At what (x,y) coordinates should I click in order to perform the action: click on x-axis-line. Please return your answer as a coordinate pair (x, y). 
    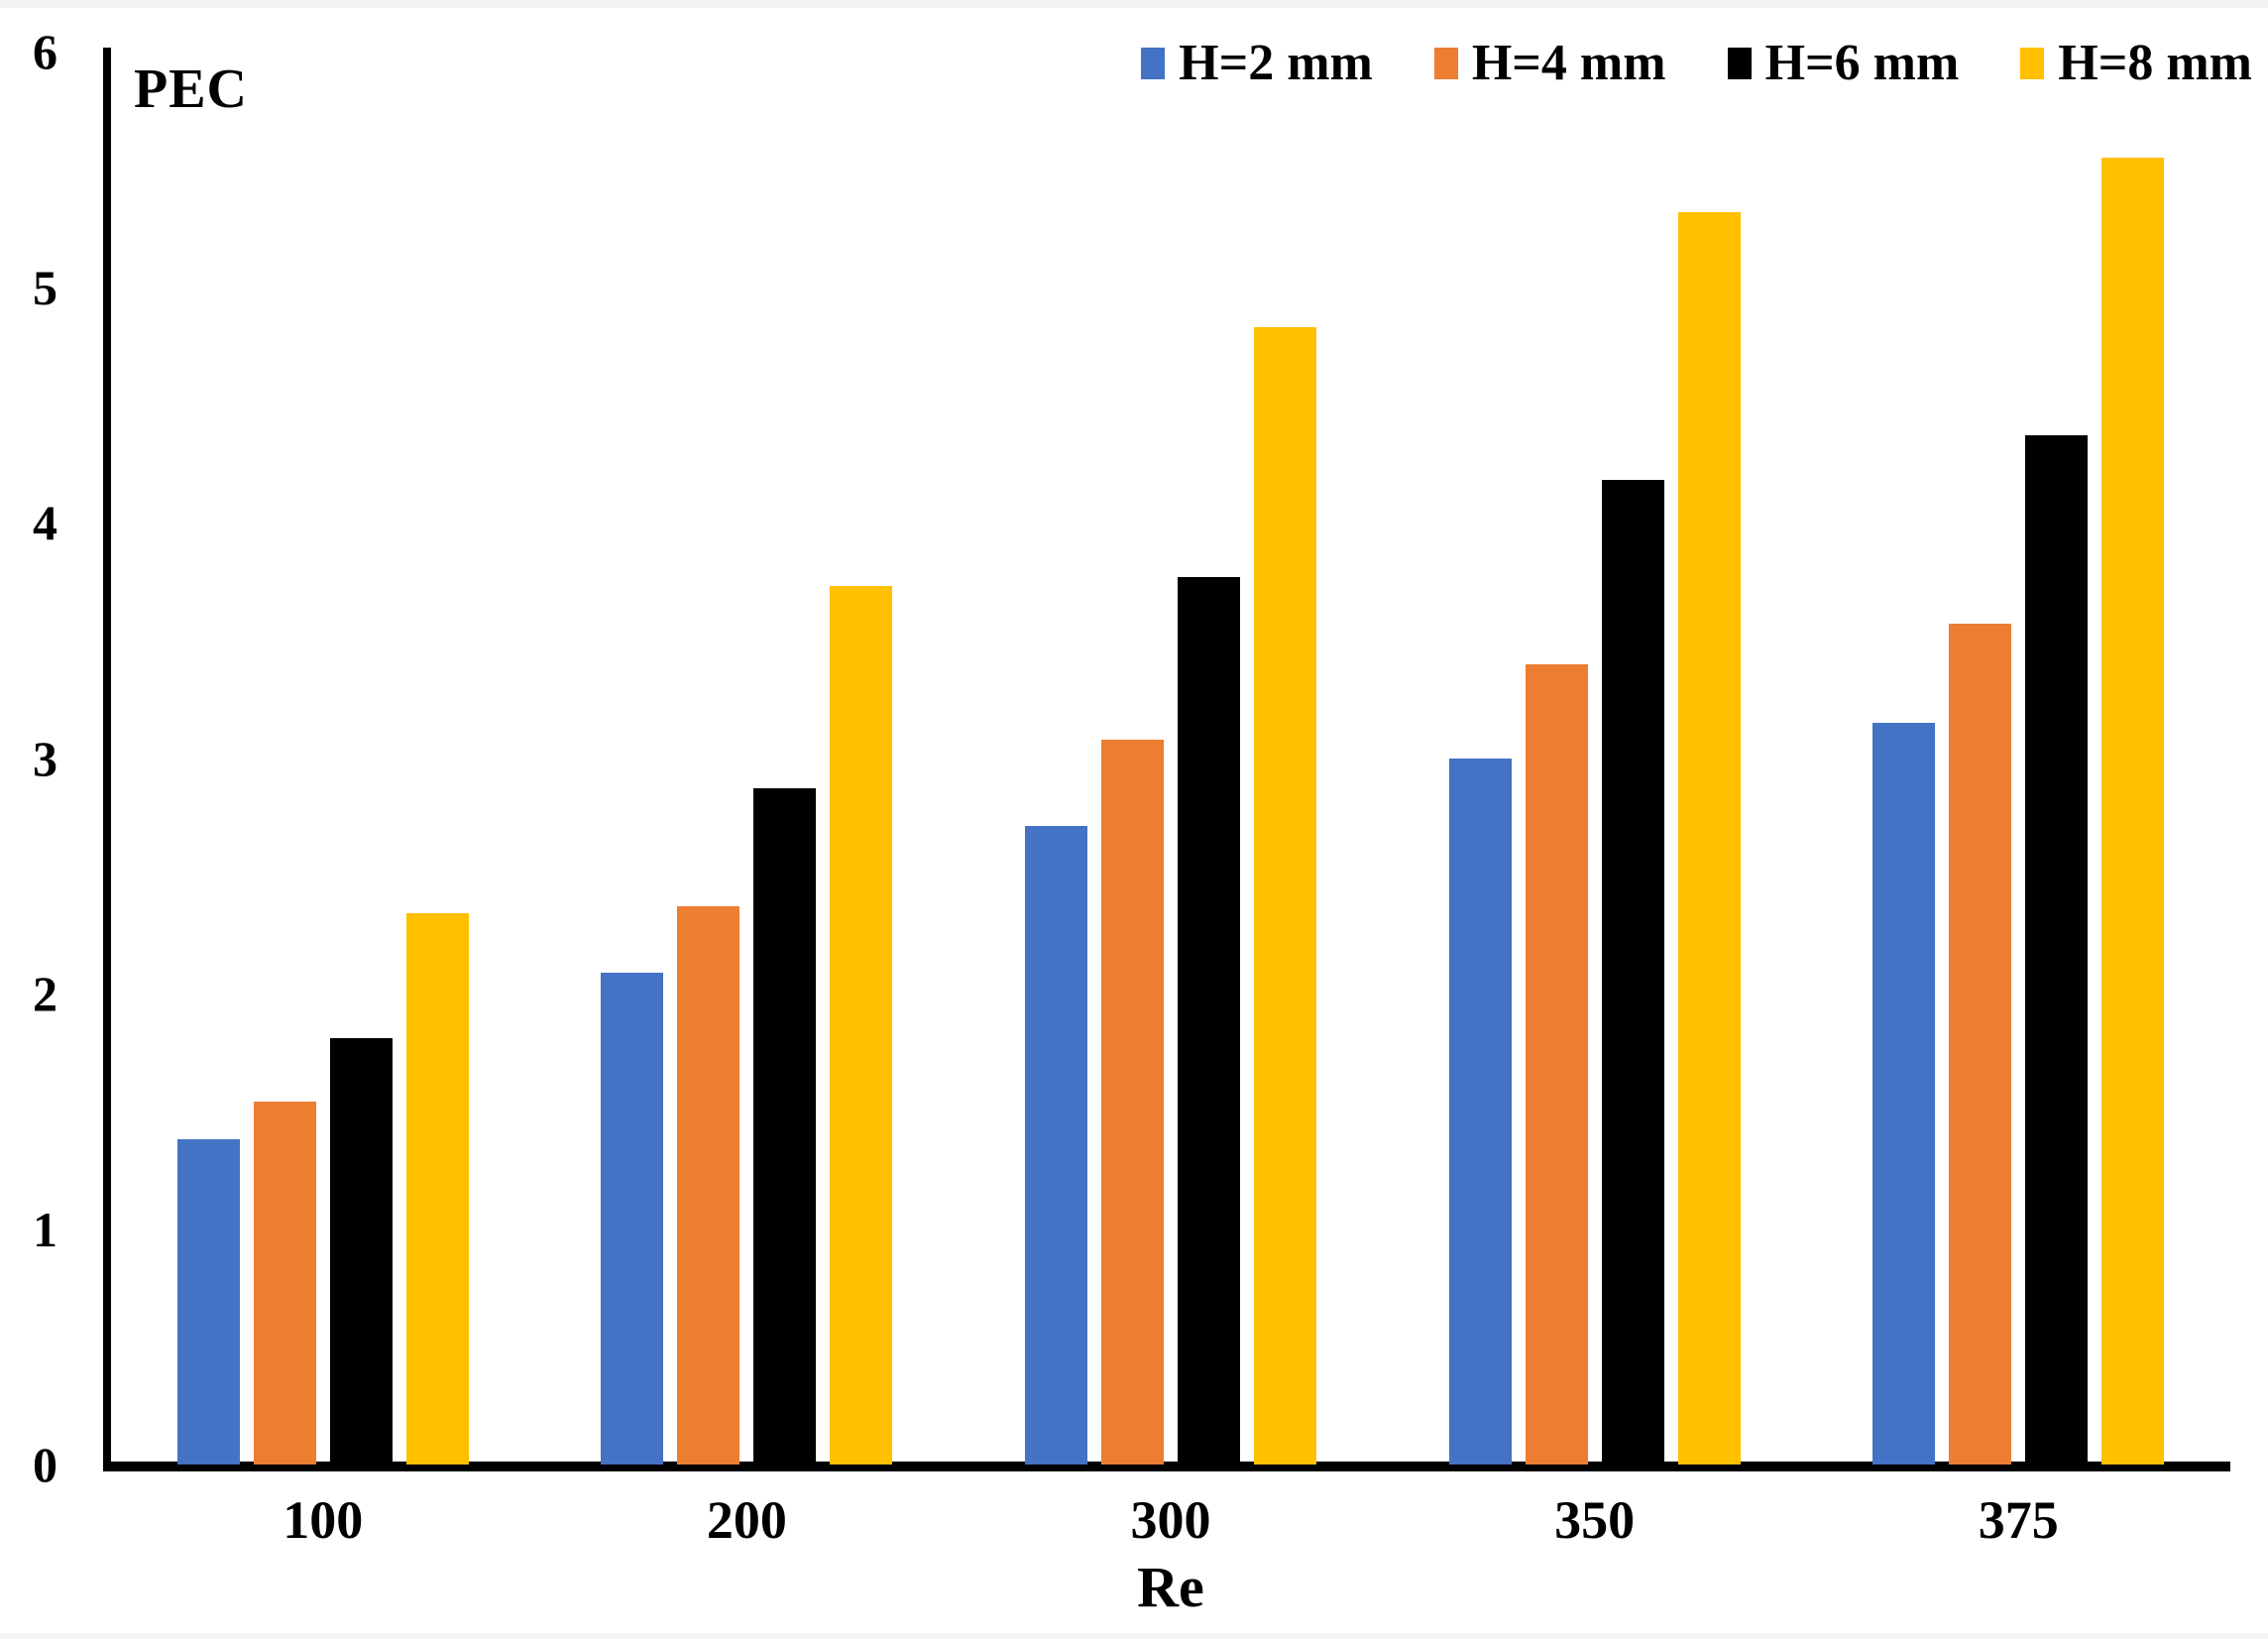
    Looking at the image, I should click on (1166, 1466).